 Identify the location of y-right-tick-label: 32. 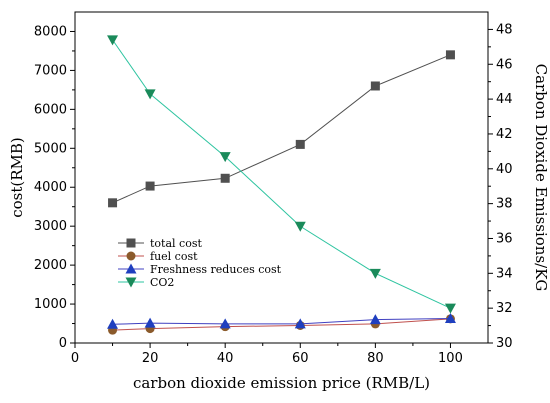
(504, 308).